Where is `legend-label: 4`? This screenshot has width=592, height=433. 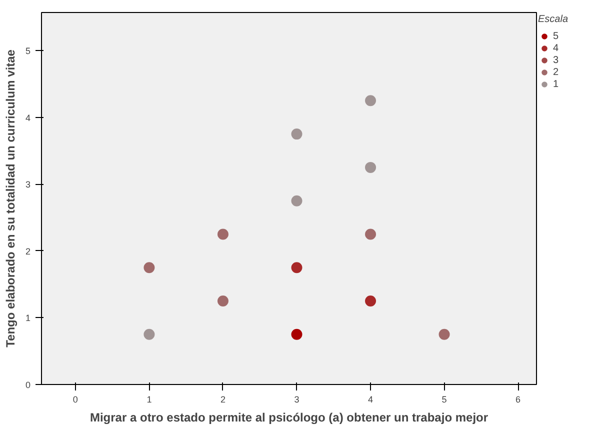 legend-label: 4 is located at coordinates (556, 48).